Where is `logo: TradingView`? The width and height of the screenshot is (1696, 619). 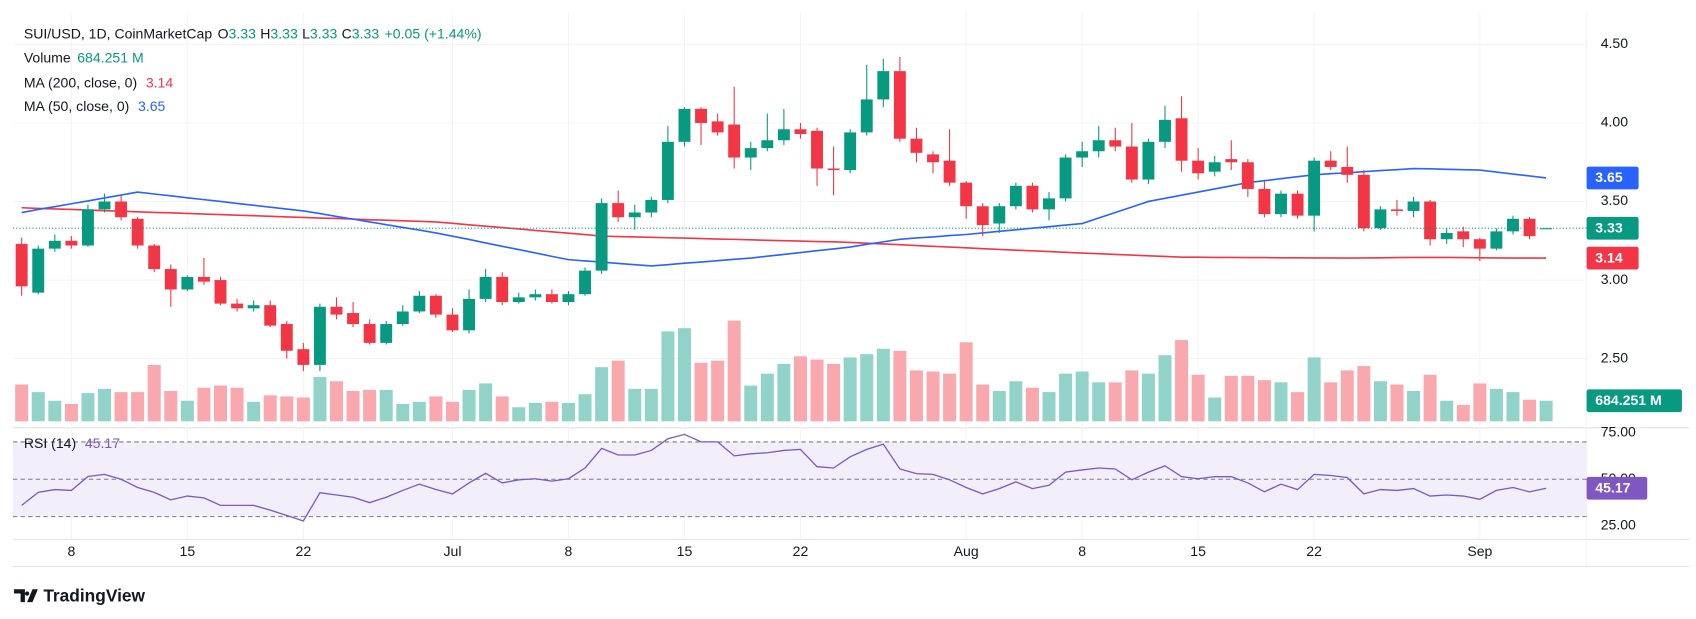 logo: TradingView is located at coordinates (80, 595).